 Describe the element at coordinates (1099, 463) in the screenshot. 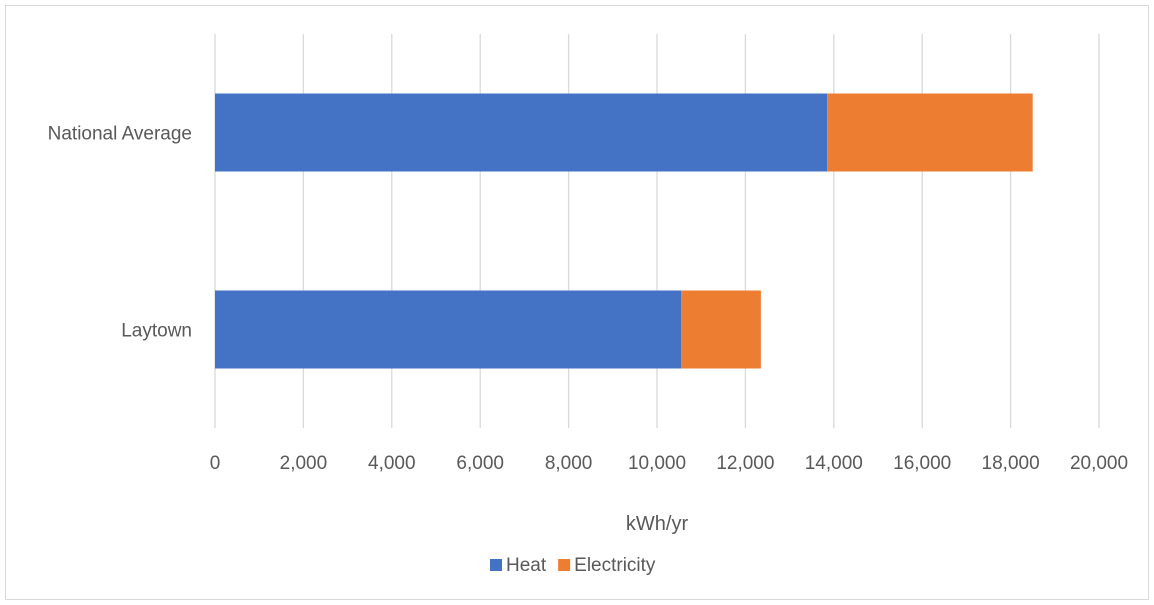

I see `x-tick-label: 20,000` at that location.